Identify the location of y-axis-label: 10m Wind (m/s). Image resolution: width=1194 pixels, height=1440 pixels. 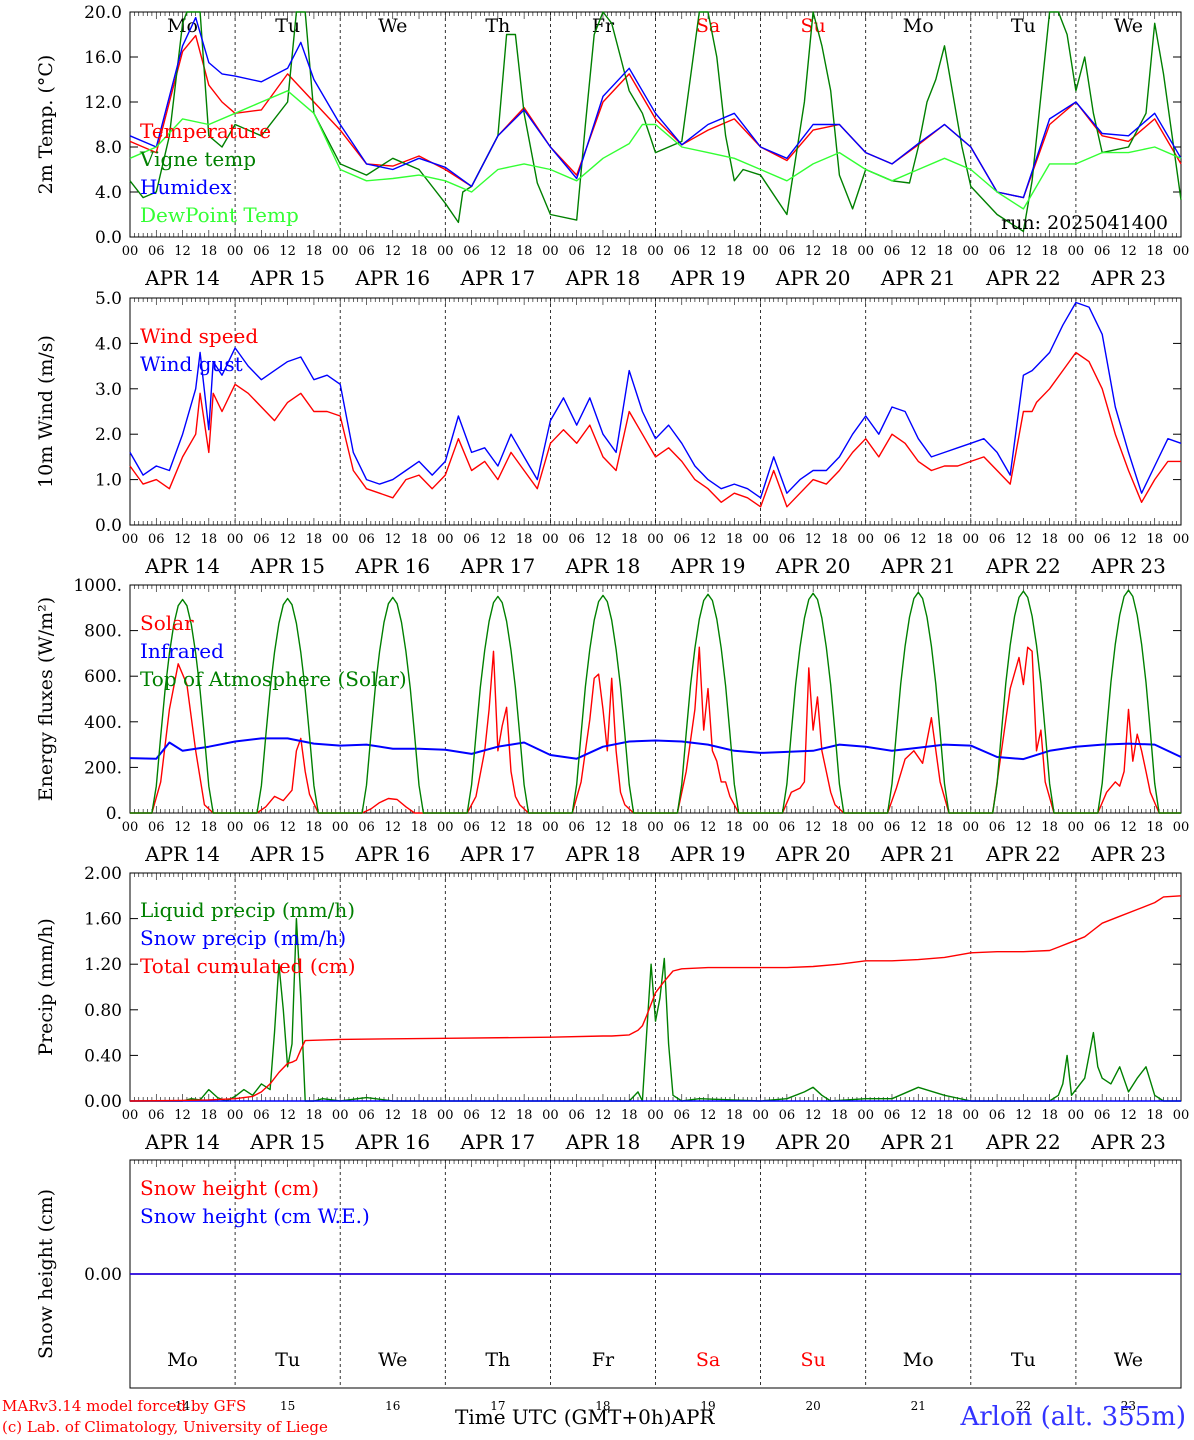
(46, 411).